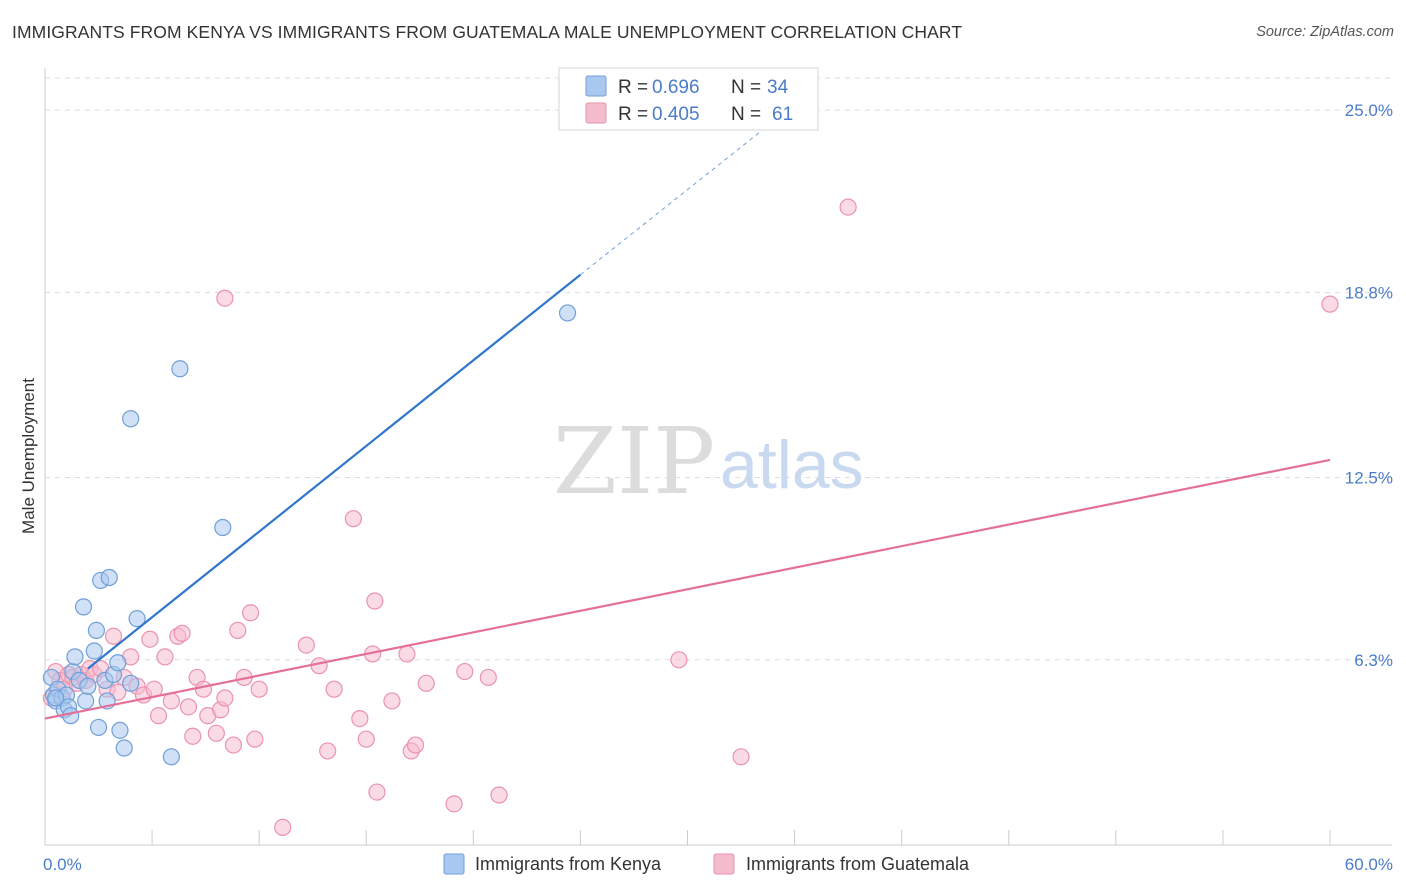 The width and height of the screenshot is (1406, 892). What do you see at coordinates (1369, 478) in the screenshot?
I see `y-tick-label: 12.5%` at bounding box center [1369, 478].